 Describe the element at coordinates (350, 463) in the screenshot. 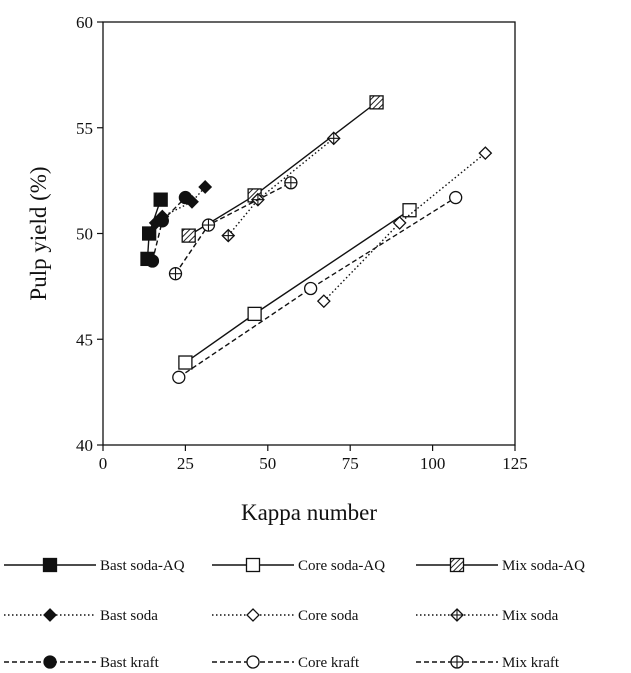

I see `x-tick-label: 75` at that location.